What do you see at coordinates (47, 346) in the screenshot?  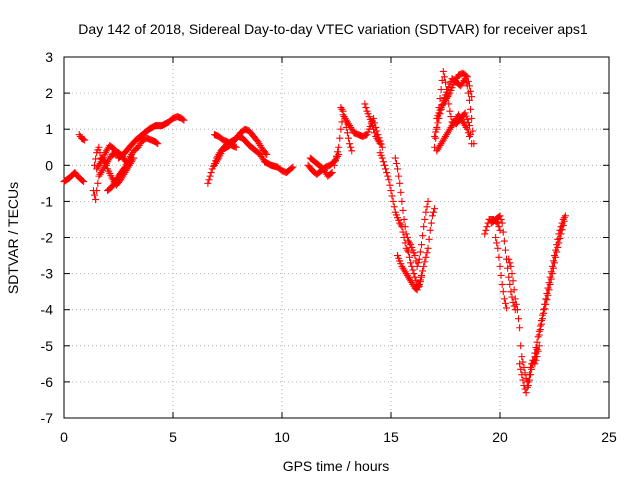 I see `y-tick-label: -5` at bounding box center [47, 346].